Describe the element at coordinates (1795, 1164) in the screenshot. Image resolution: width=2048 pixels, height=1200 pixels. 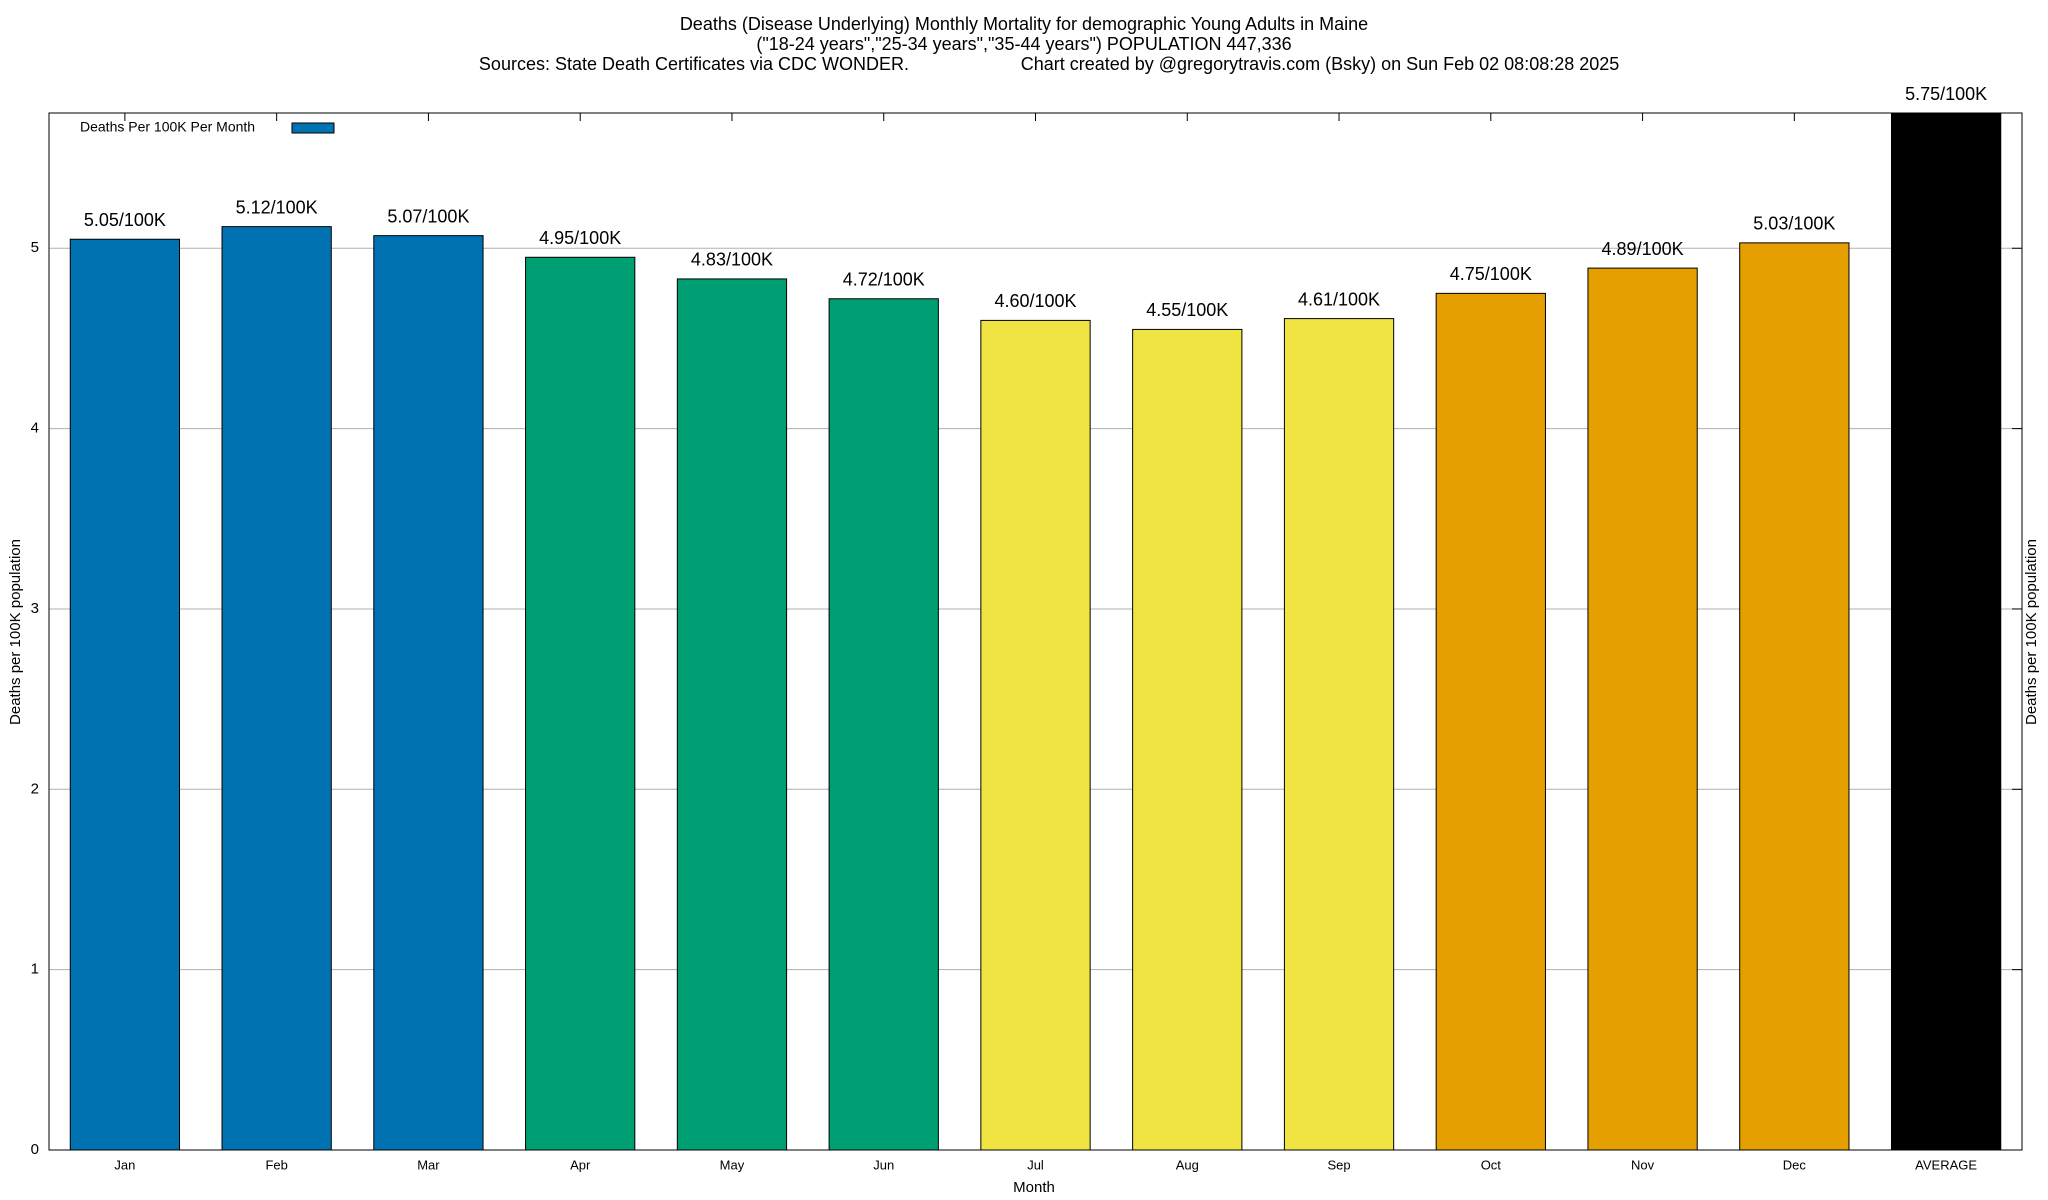
I see `x-tick-label: Dec` at that location.